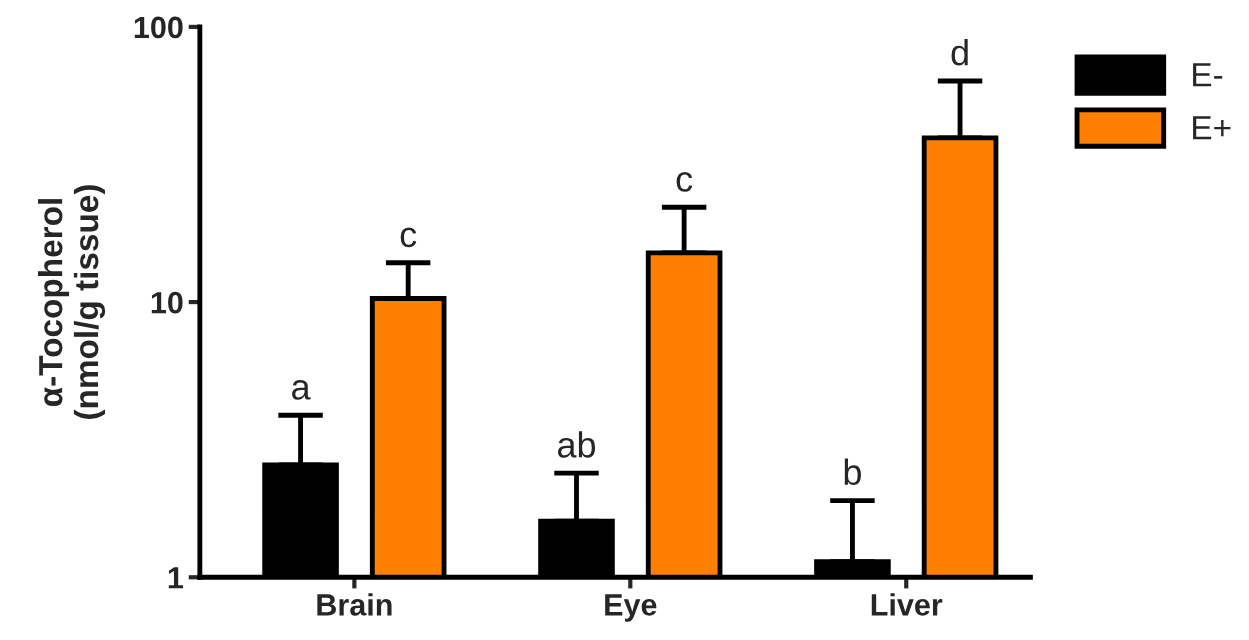 This screenshot has width=1249, height=640. Describe the element at coordinates (176, 578) in the screenshot. I see `y-tick-label: 1` at that location.